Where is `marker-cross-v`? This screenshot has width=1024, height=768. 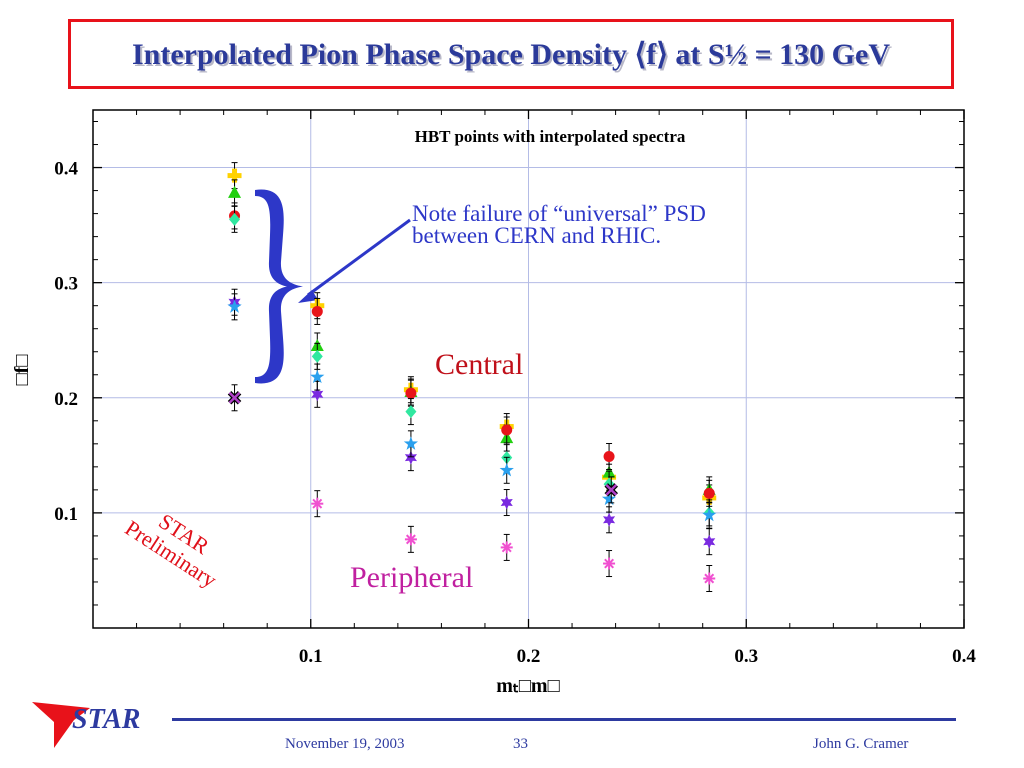 marker-cross-v is located at coordinates (235, 175).